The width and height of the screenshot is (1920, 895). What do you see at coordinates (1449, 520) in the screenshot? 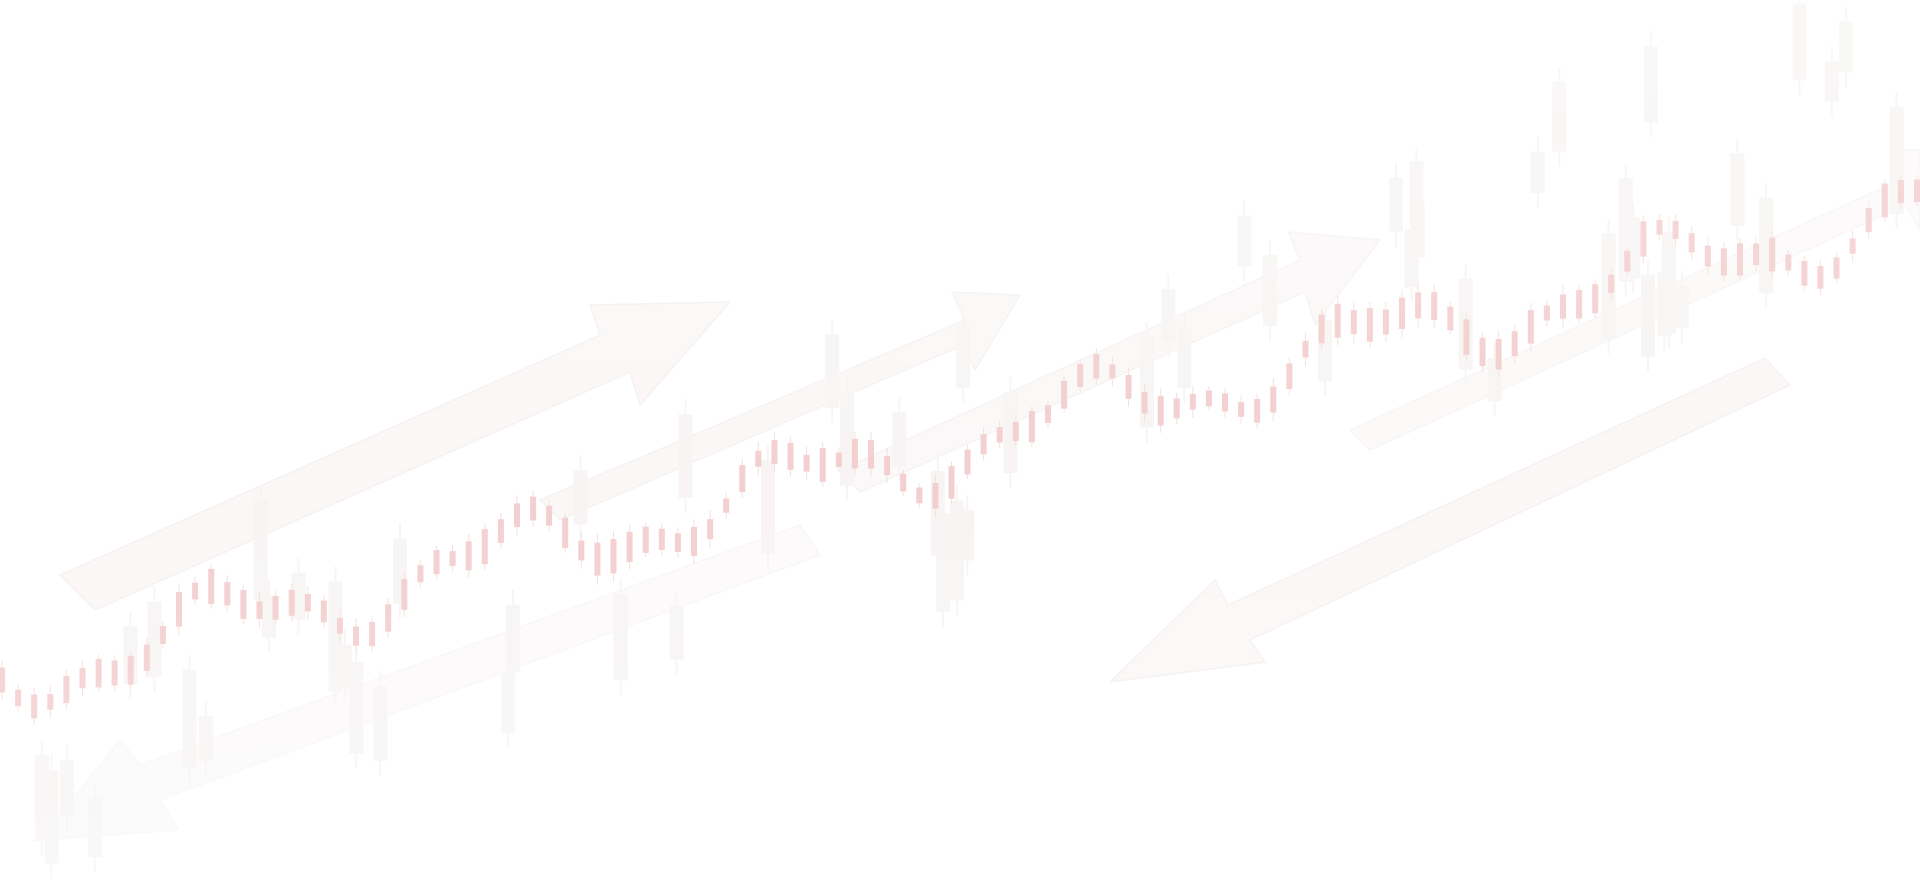
I see `down-arrow-lower` at bounding box center [1449, 520].